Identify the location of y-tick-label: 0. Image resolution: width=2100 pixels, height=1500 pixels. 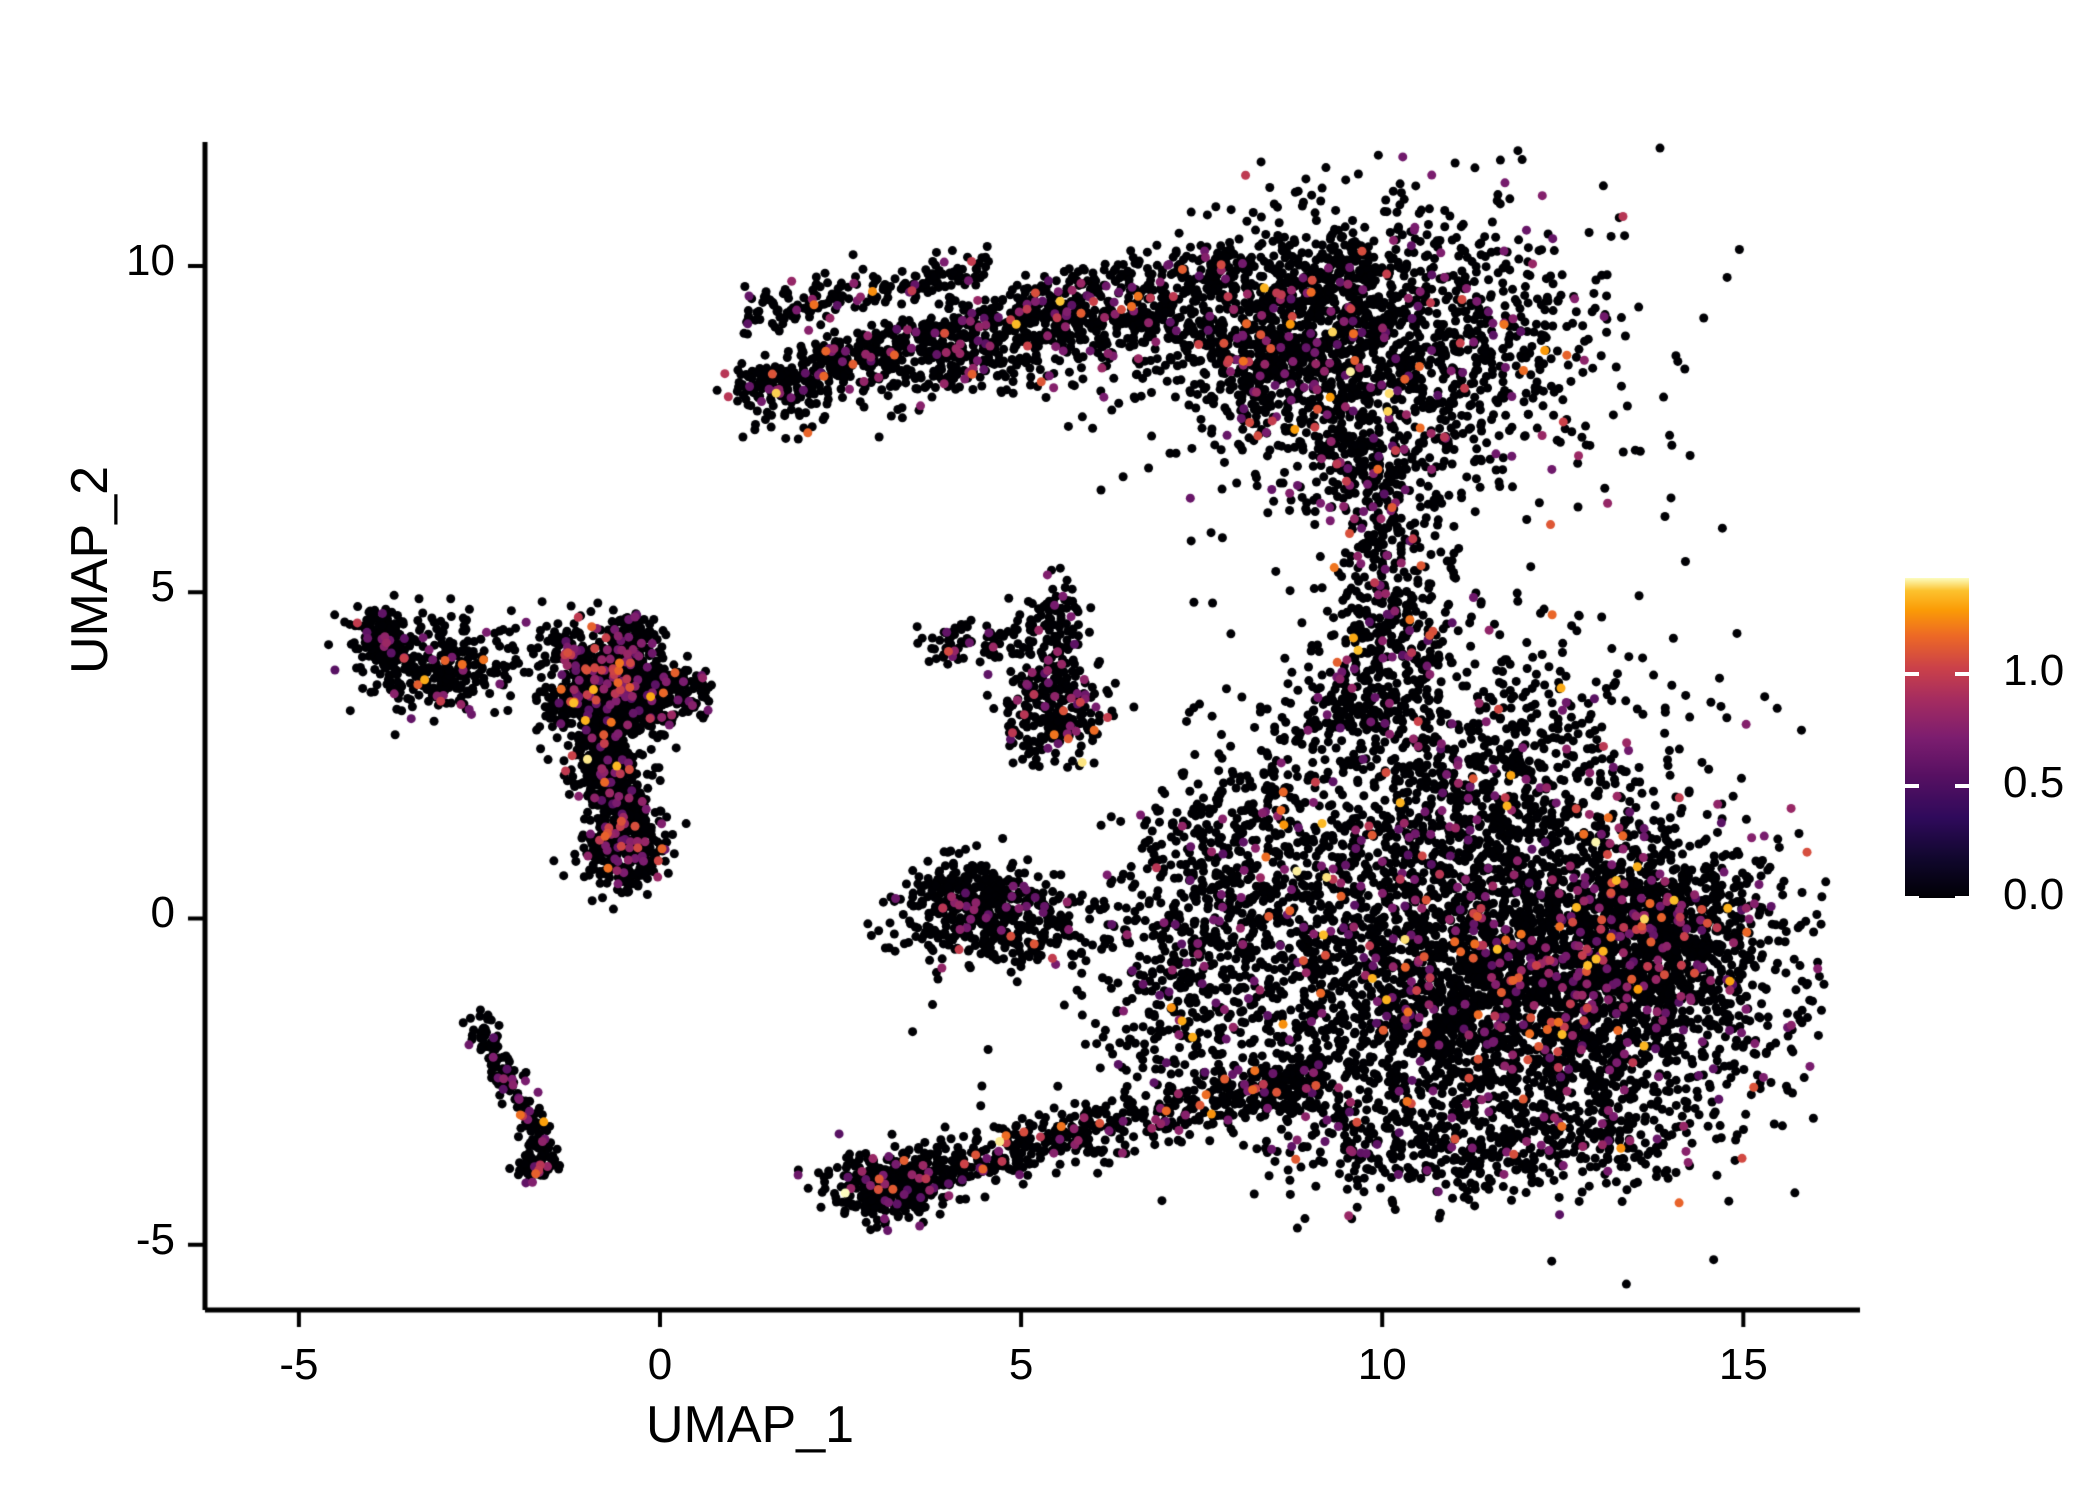
(162, 913).